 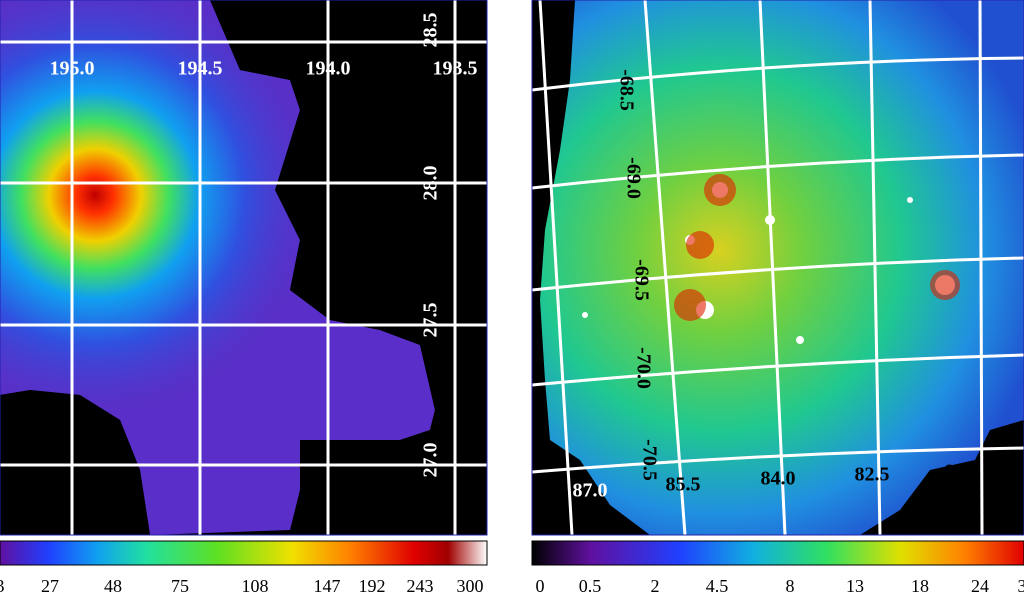 What do you see at coordinates (655, 586) in the screenshot?
I see `colorbar-label: 2` at bounding box center [655, 586].